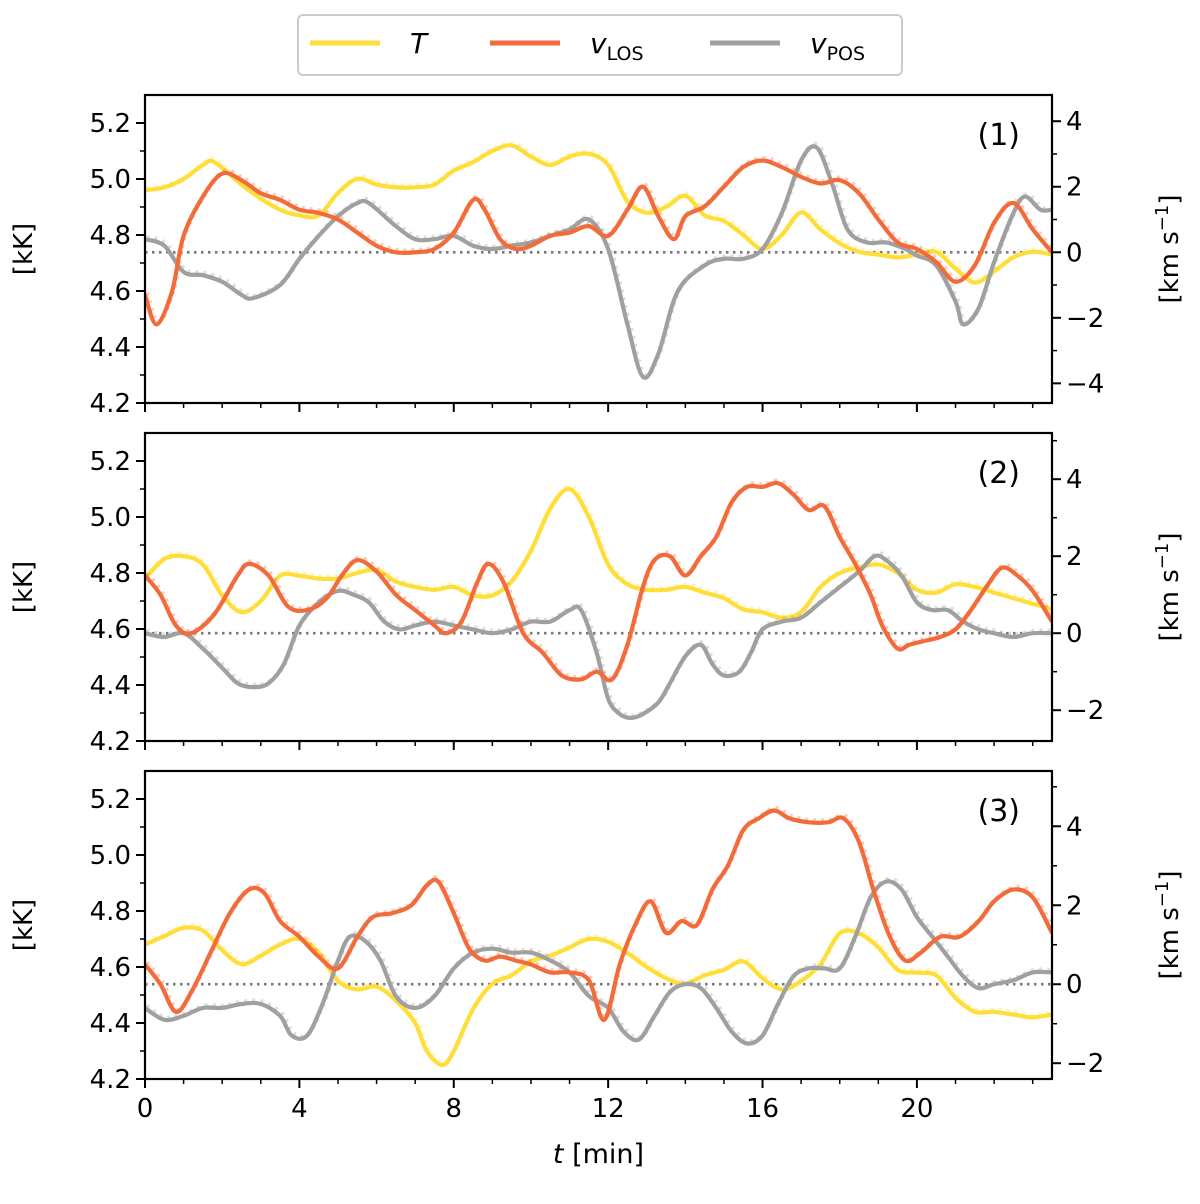  What do you see at coordinates (598, 1154) in the screenshot?
I see `x-axis-label: t [min]` at bounding box center [598, 1154].